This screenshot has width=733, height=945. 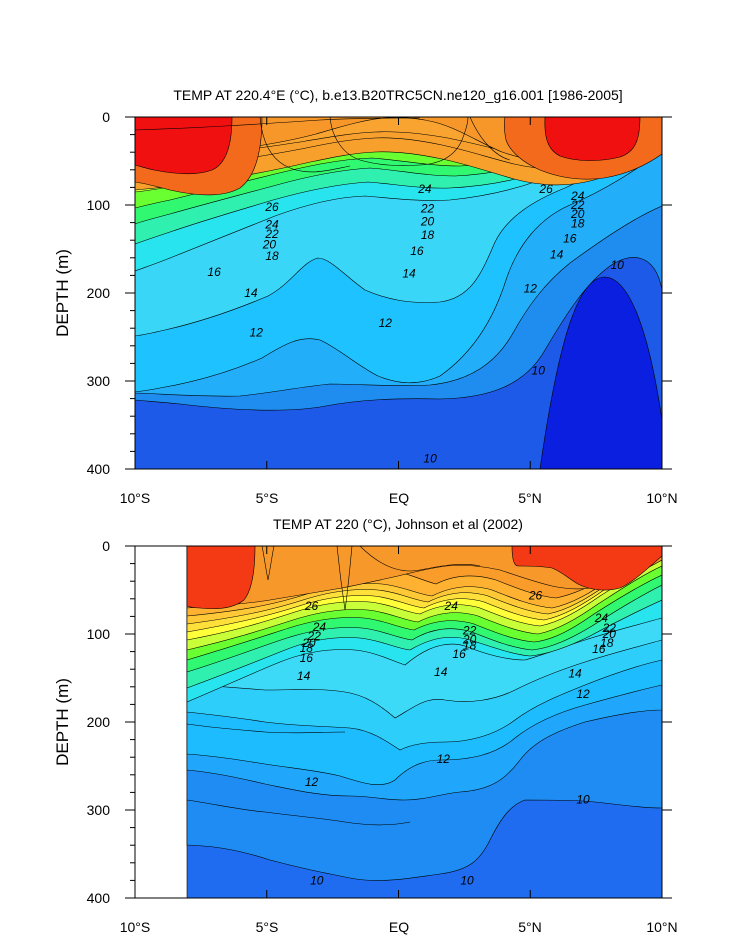 I want to click on bot-ytick-100: 100, so click(x=99, y=634).